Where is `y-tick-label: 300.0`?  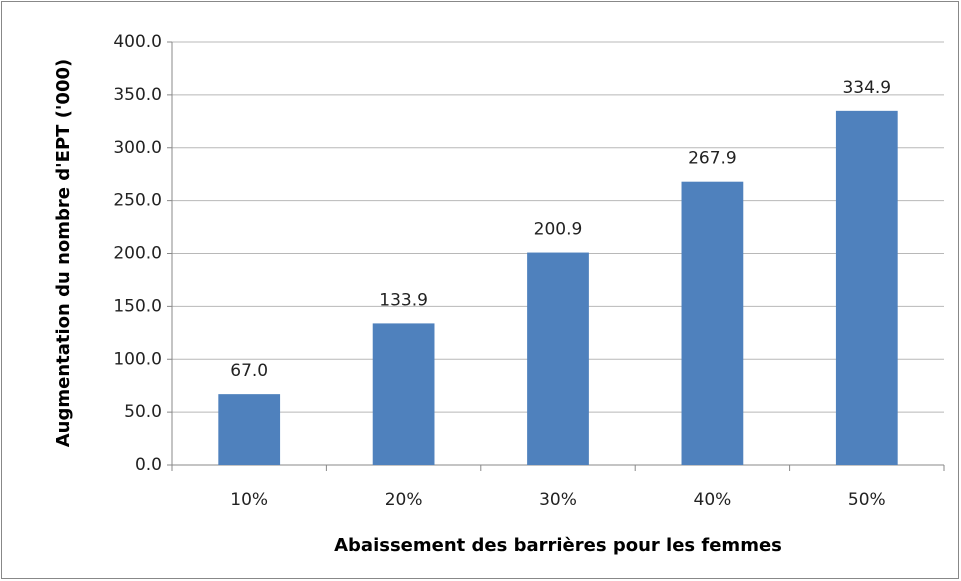
y-tick-label: 300.0 is located at coordinates (137, 148).